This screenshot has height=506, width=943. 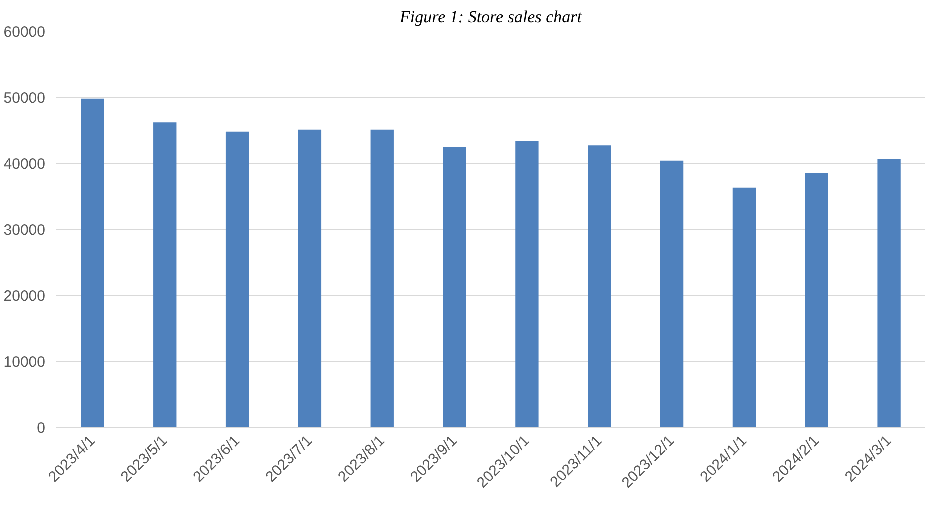 I want to click on y-tick-label: 0, so click(x=41, y=428).